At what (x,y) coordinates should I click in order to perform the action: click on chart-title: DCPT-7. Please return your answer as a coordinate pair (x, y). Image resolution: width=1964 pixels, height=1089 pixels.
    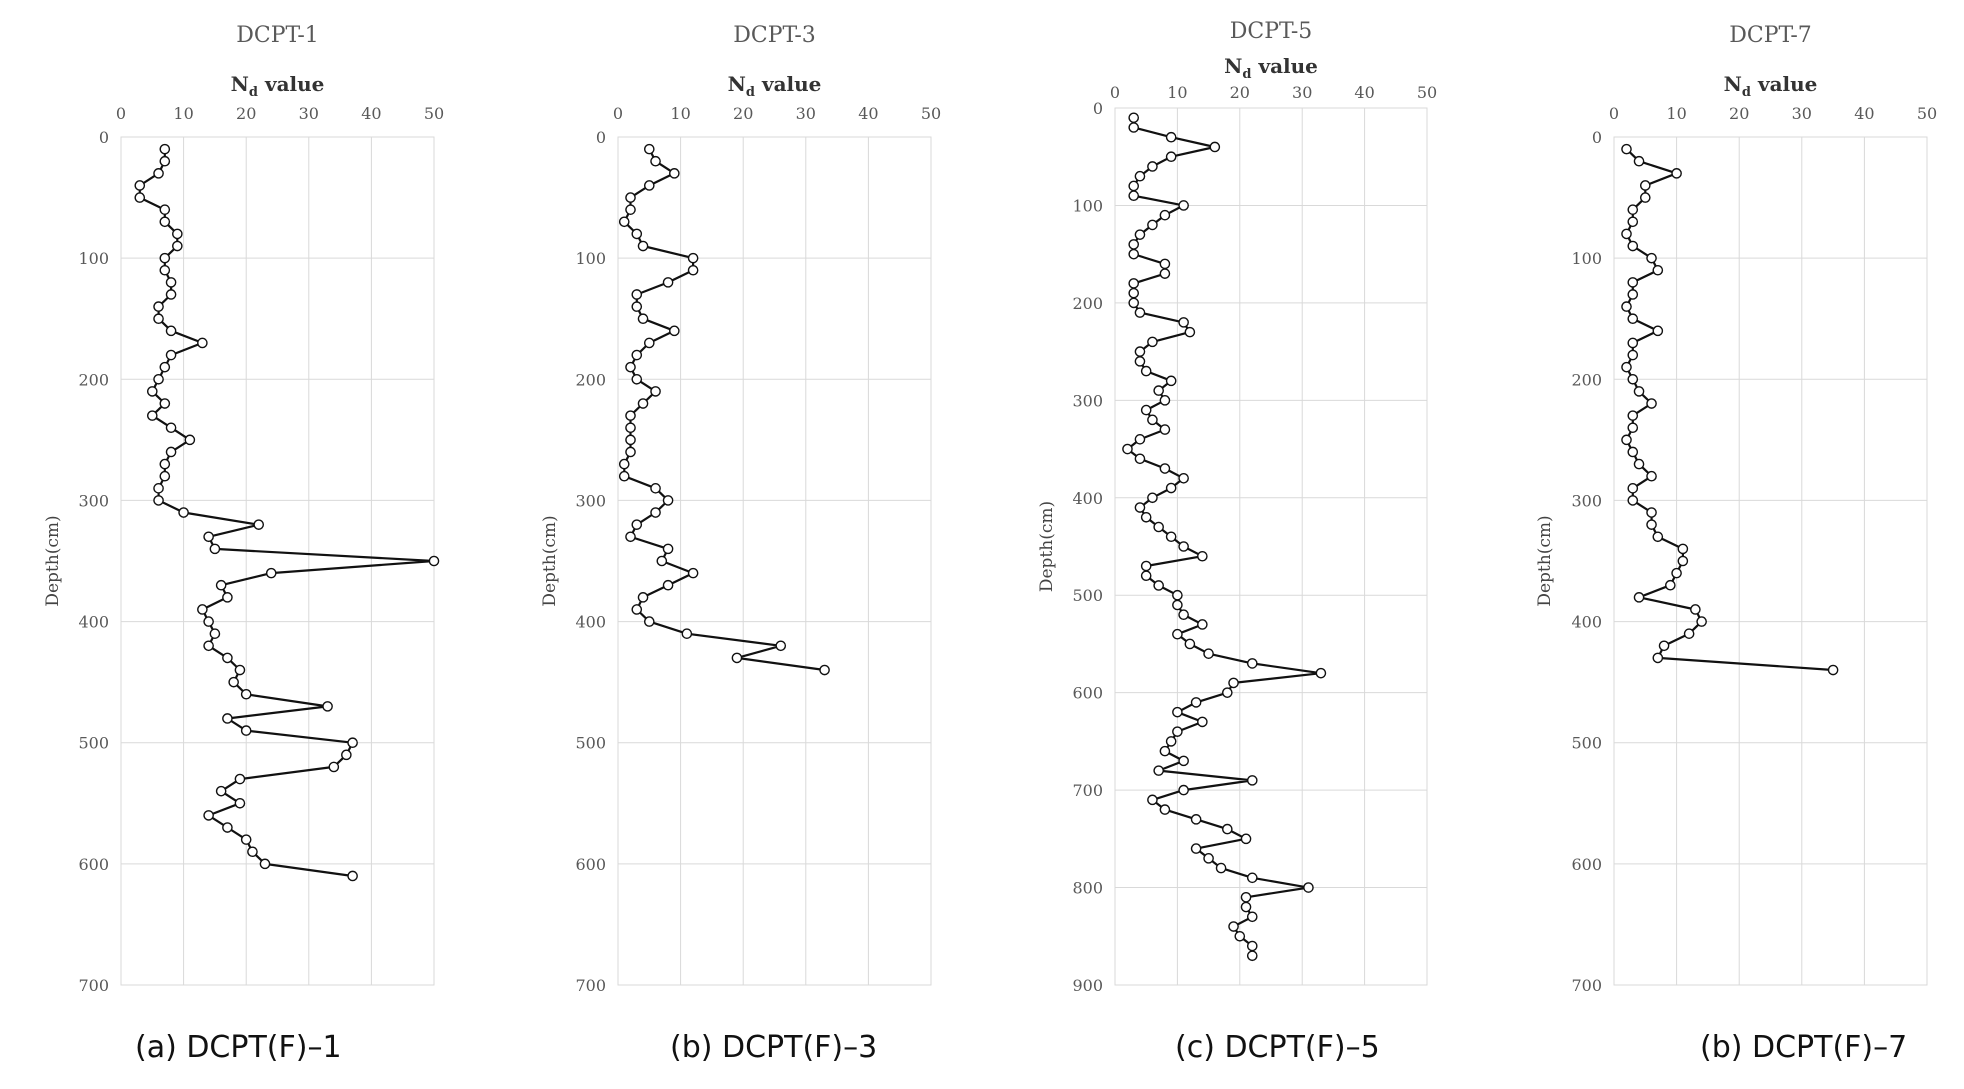
    Looking at the image, I should click on (1770, 35).